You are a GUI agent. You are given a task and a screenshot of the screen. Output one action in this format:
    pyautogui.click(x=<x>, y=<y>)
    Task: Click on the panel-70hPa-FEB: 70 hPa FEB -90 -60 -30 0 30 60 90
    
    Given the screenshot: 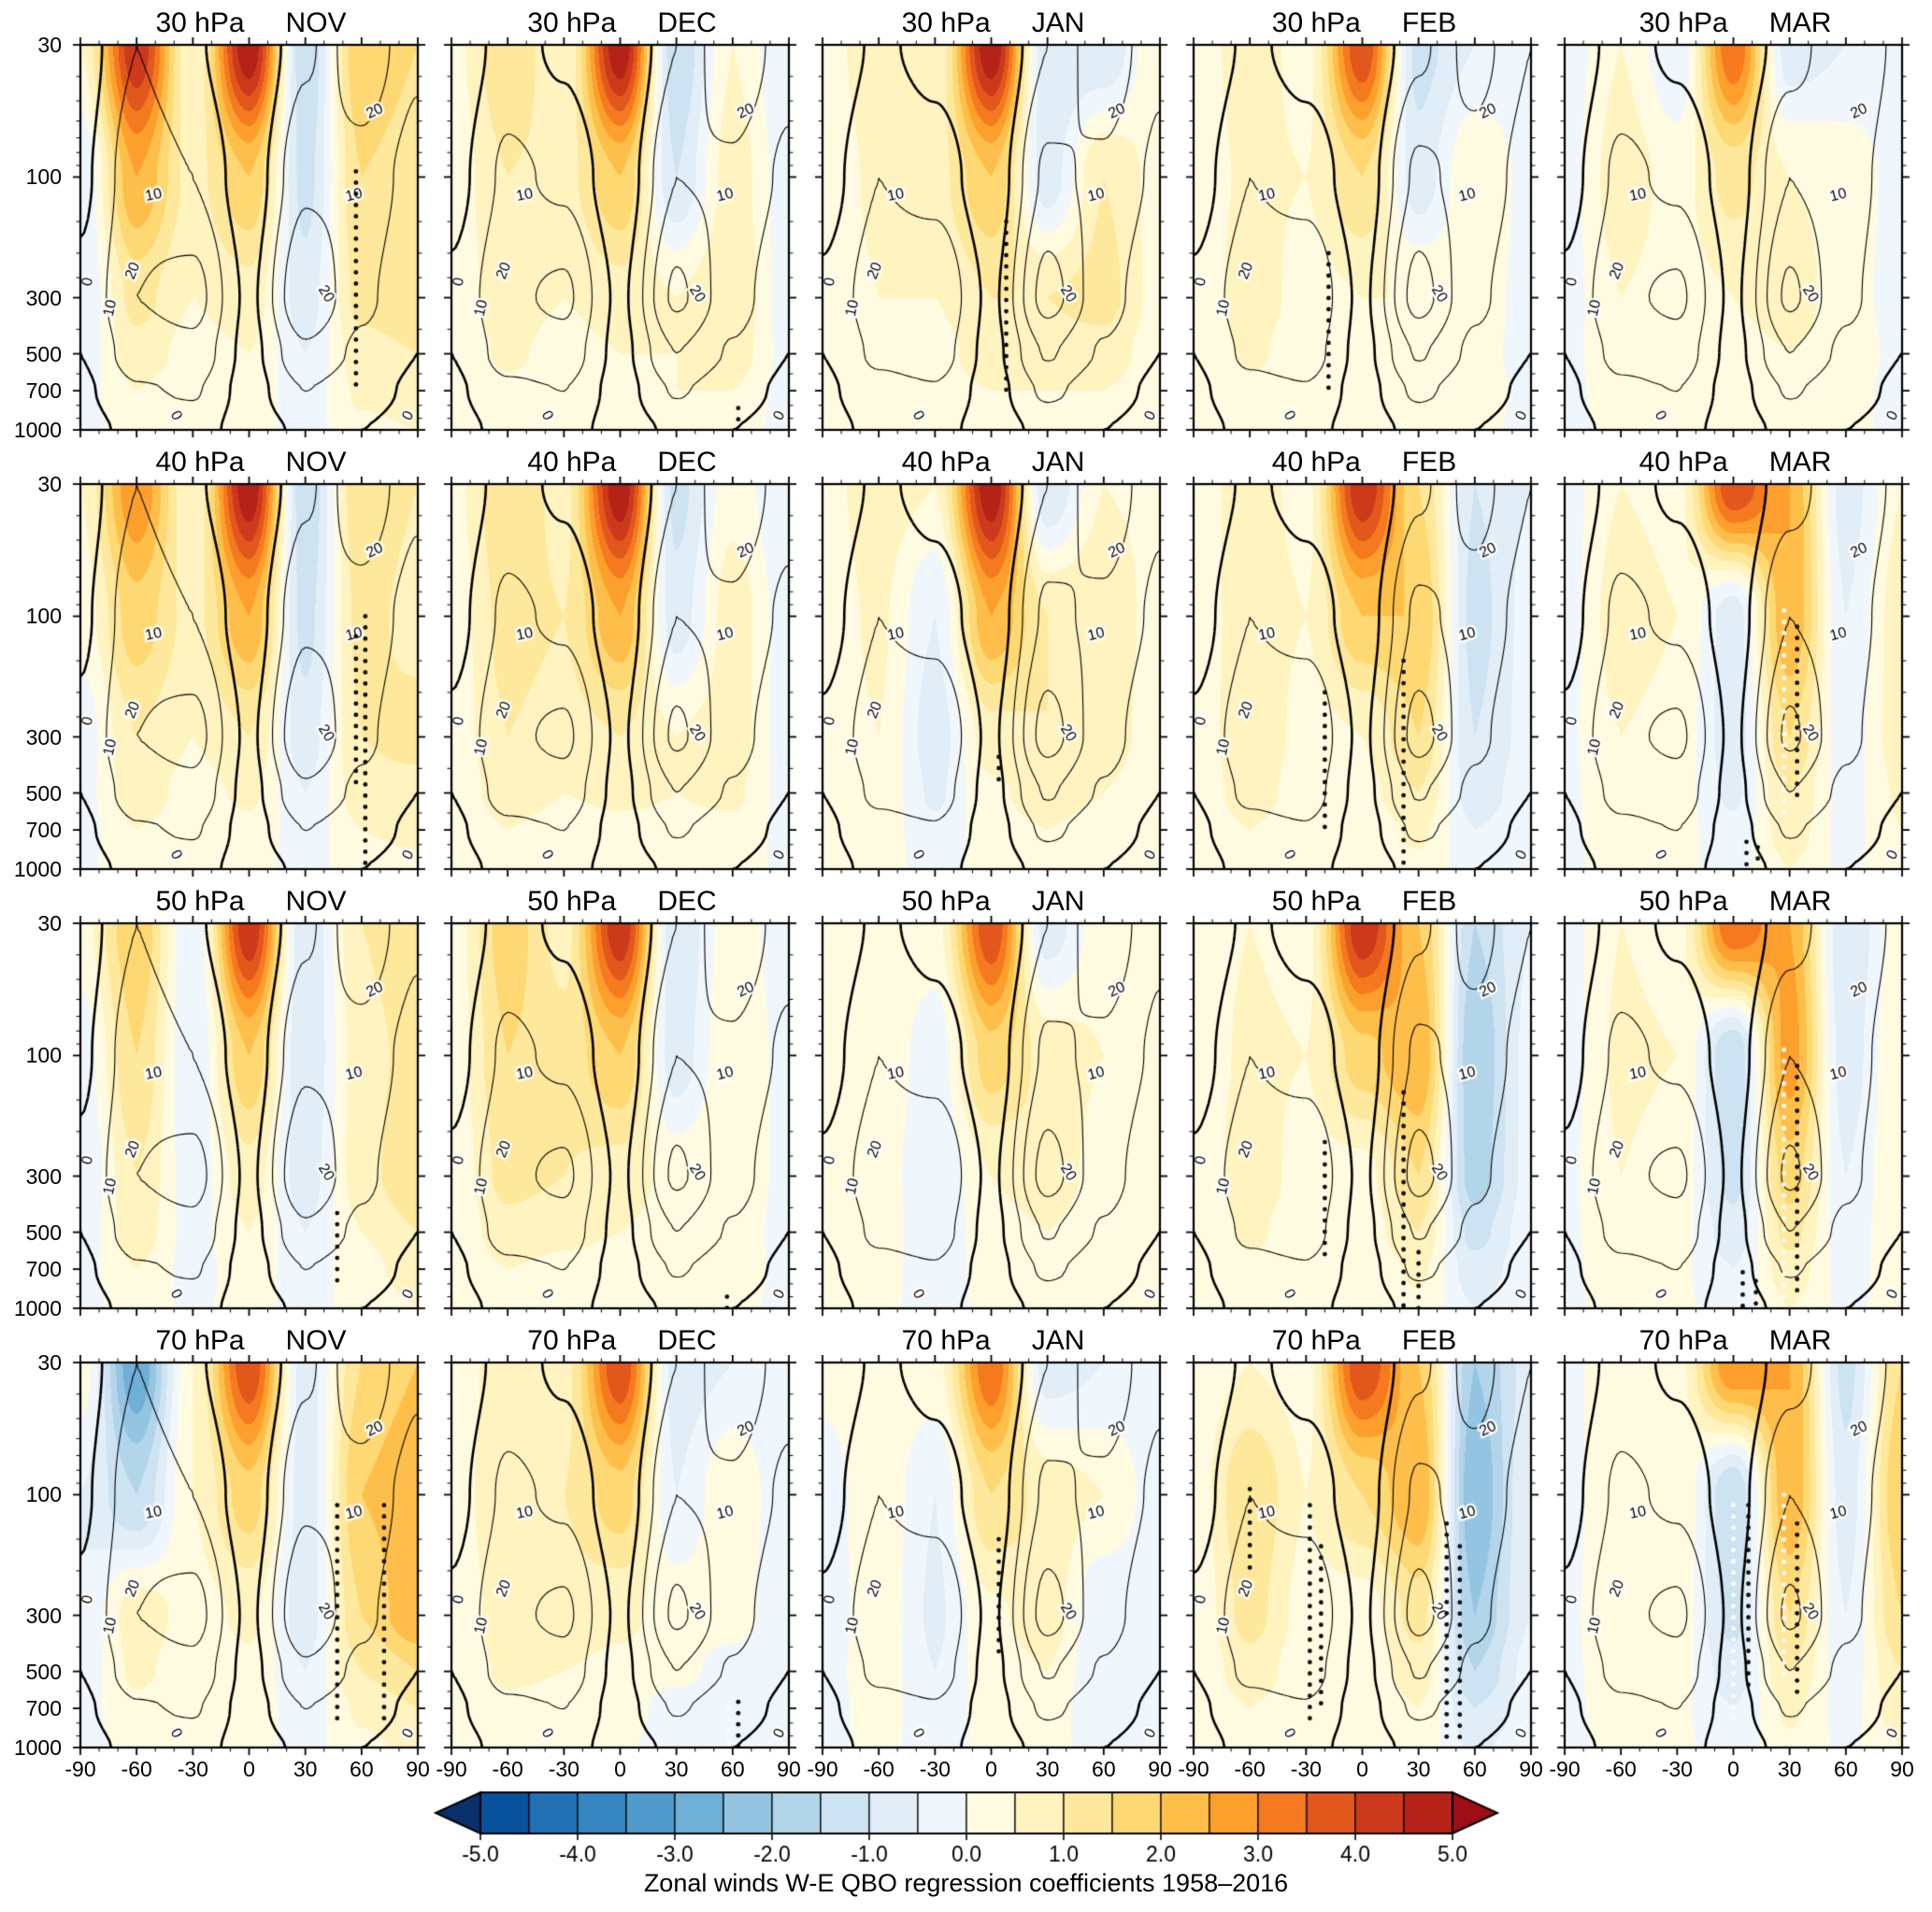 What is the action you would take?
    pyautogui.click(x=1362, y=1550)
    